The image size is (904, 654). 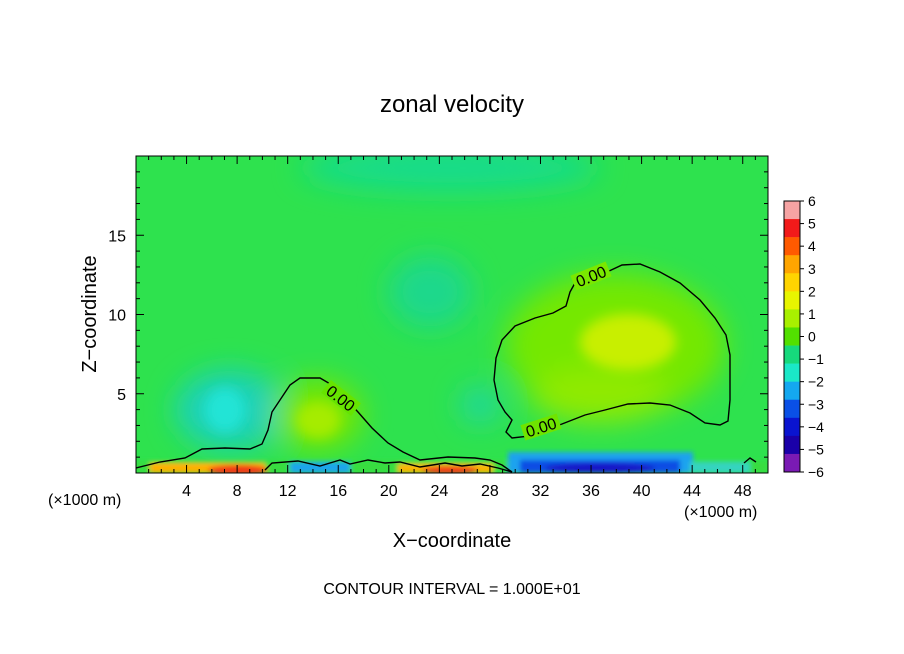 What do you see at coordinates (720, 512) in the screenshot?
I see `x-unit-label-right: (×1000 m)` at bounding box center [720, 512].